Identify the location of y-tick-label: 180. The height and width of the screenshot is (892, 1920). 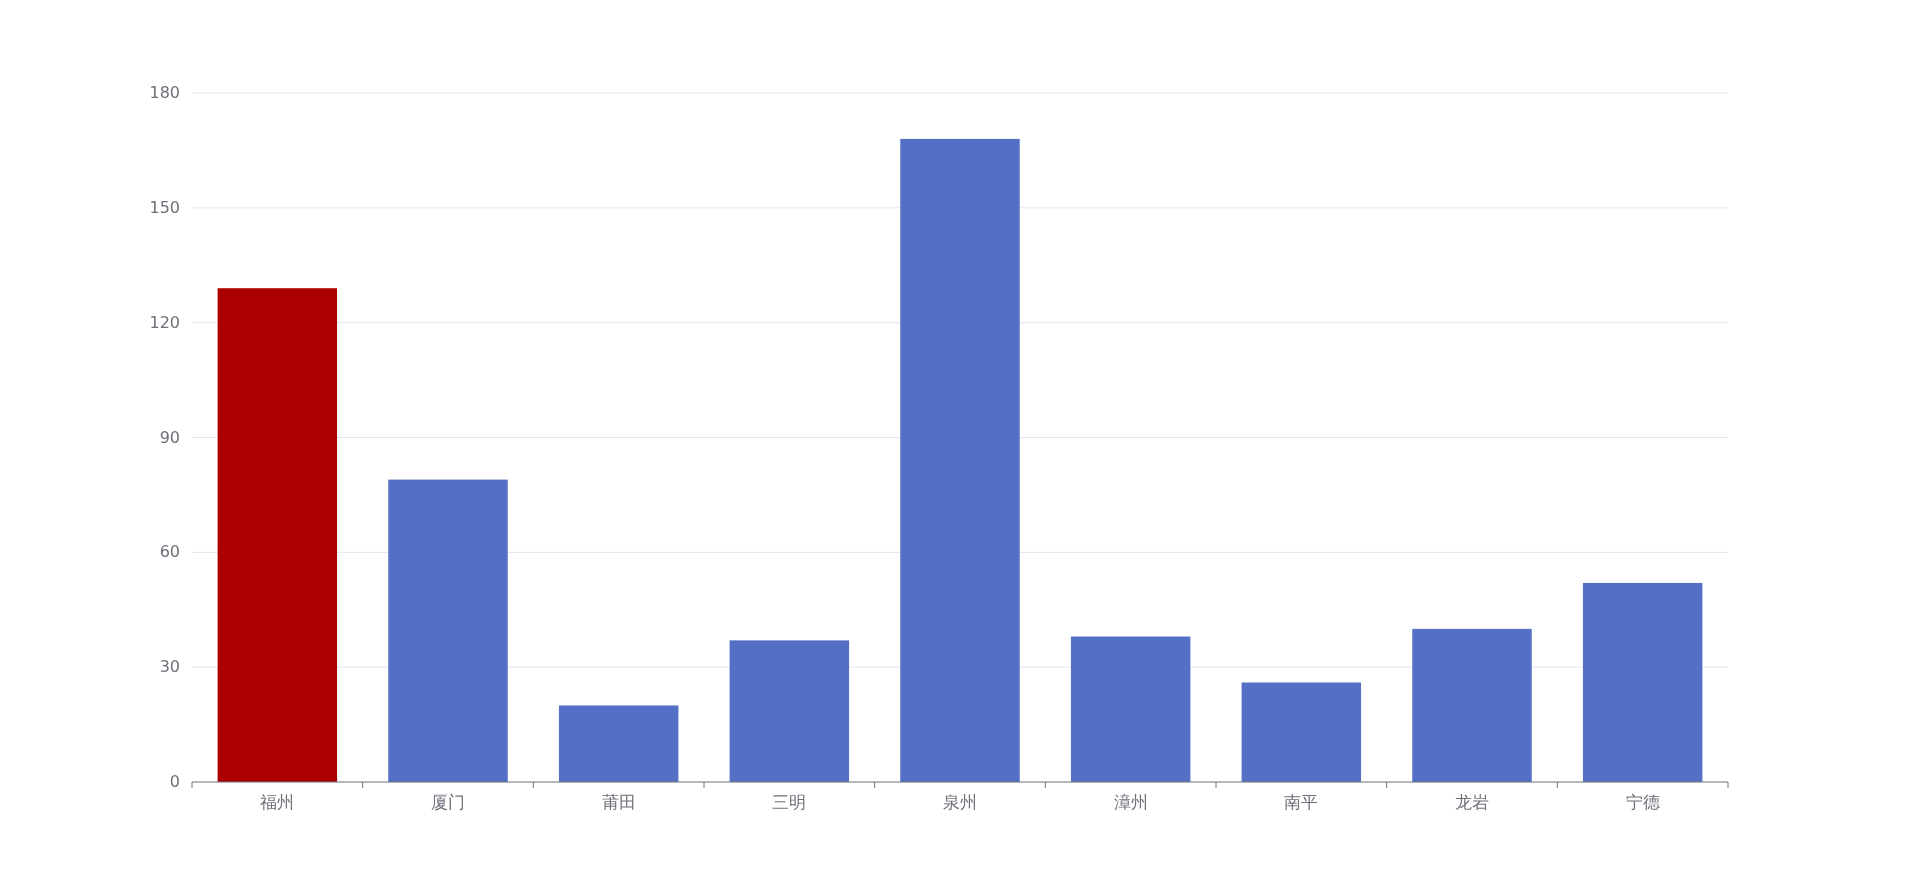
(164, 92).